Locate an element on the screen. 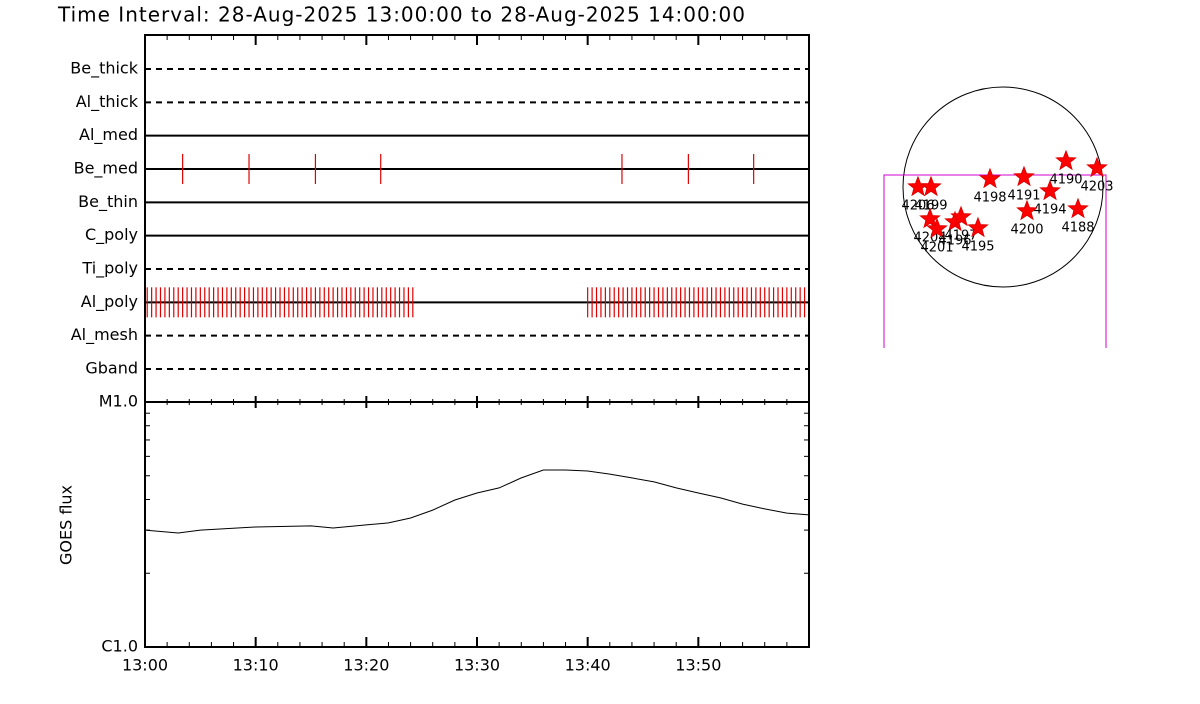 The height and width of the screenshot is (704, 1200). region-label: 4196 is located at coordinates (954, 241).